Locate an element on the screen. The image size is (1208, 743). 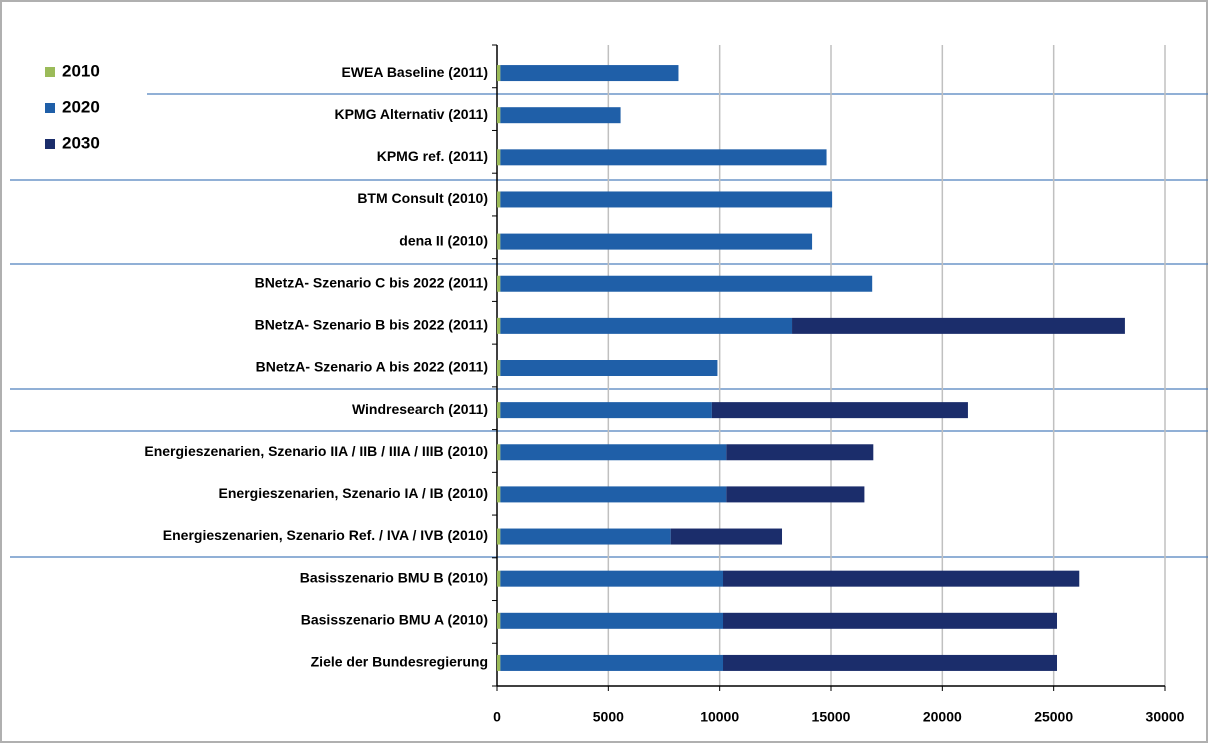
y-tick-label: BNetzA- Szenario A bis 2022 (2011) is located at coordinates (372, 367).